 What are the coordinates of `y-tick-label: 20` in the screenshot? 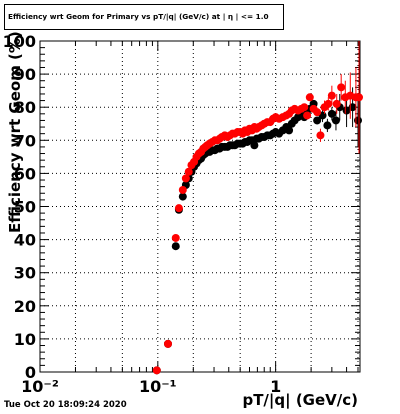 It's located at (25, 306).